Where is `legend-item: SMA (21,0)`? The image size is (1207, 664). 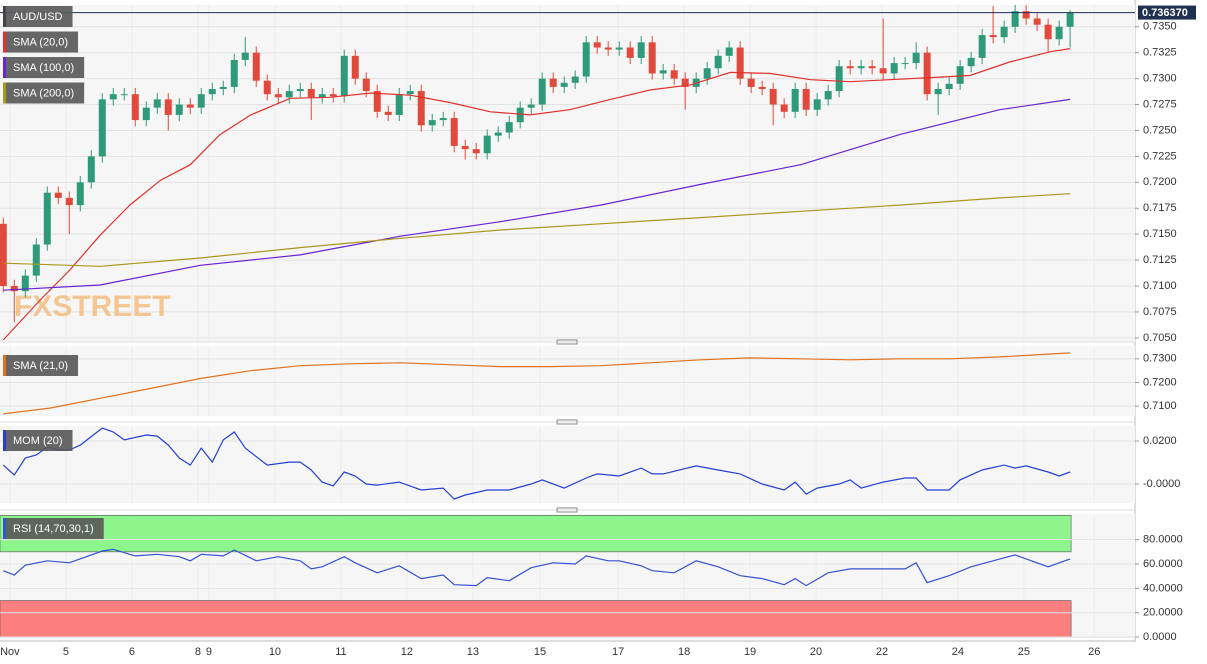 legend-item: SMA (21,0) is located at coordinates (41, 365).